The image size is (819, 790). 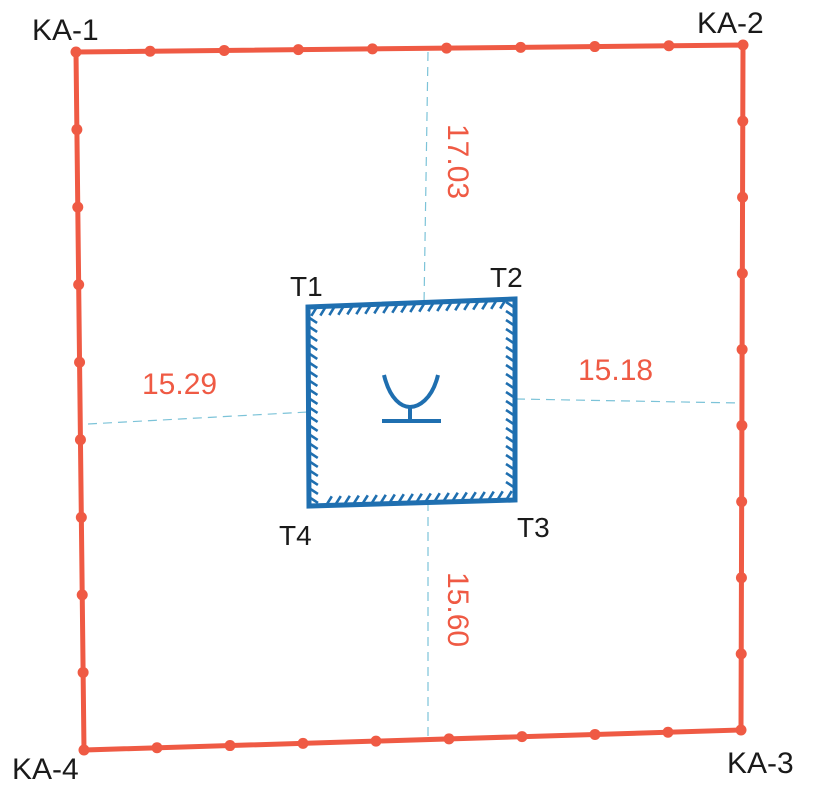 What do you see at coordinates (506, 277) in the screenshot?
I see `point-label-t2: T2` at bounding box center [506, 277].